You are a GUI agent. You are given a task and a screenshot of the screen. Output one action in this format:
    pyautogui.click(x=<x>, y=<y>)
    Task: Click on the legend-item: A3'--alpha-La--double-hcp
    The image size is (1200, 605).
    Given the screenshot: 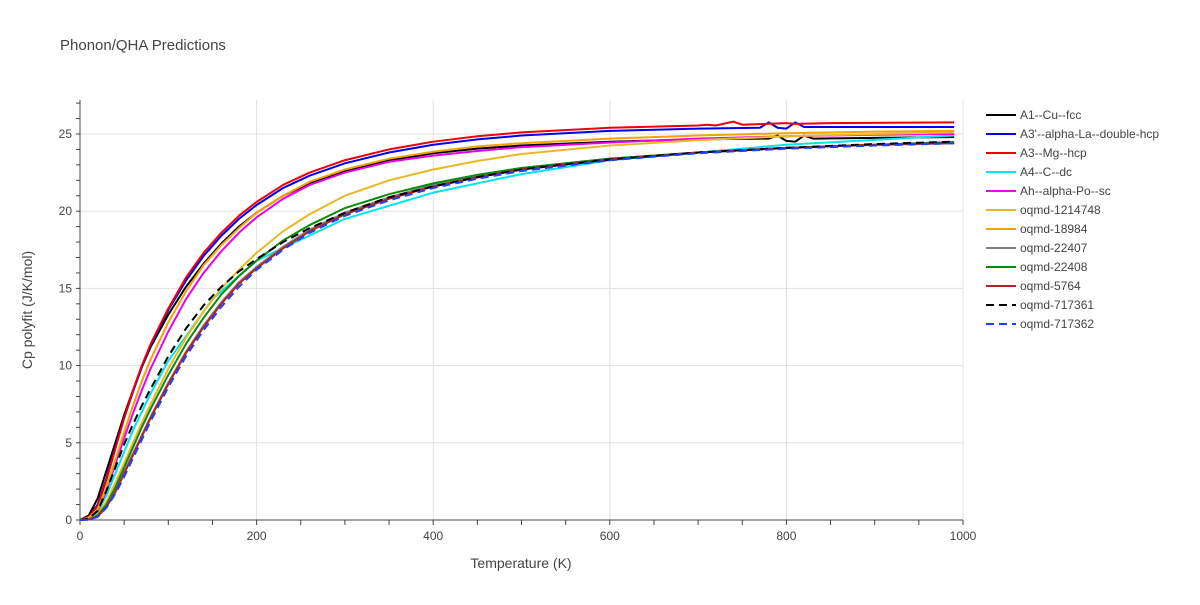 What is the action you would take?
    pyautogui.click(x=1072, y=134)
    